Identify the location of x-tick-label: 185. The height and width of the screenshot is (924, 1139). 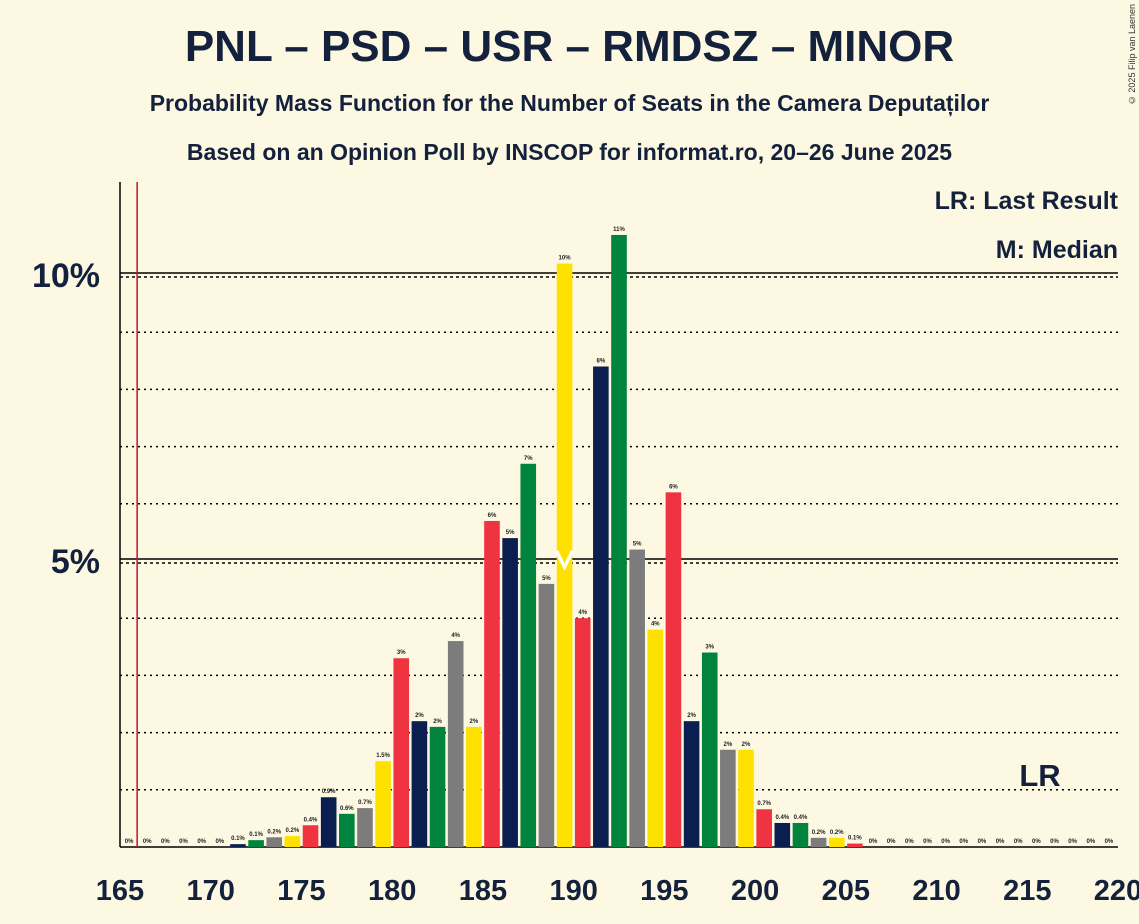
(483, 891).